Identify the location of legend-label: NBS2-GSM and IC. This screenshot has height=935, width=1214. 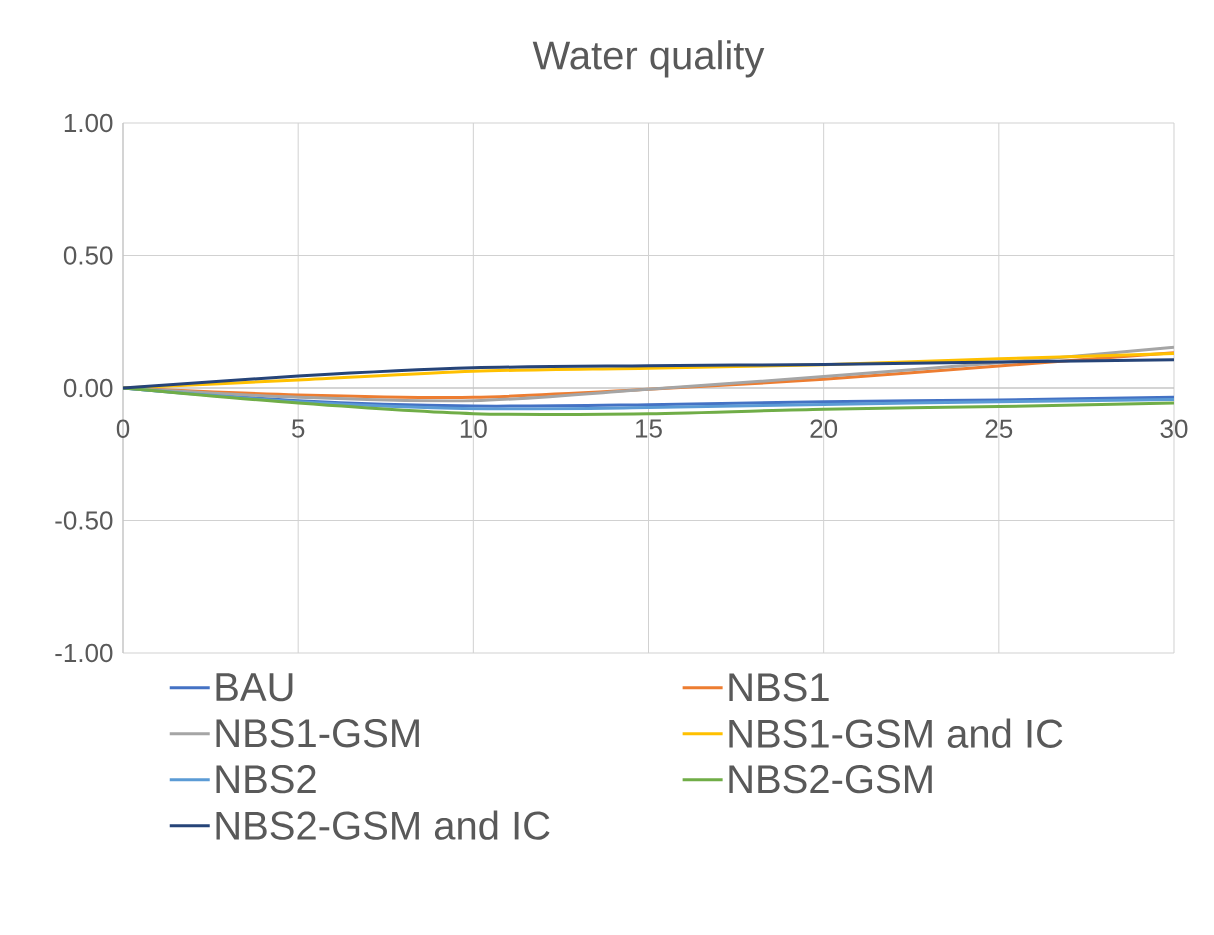
(383, 825).